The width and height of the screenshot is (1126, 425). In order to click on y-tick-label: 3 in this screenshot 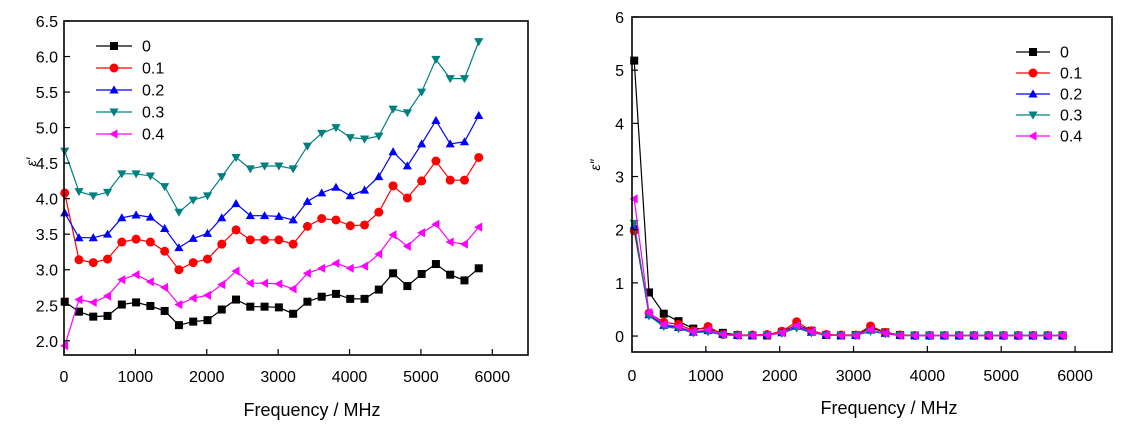, I will do `click(619, 178)`.